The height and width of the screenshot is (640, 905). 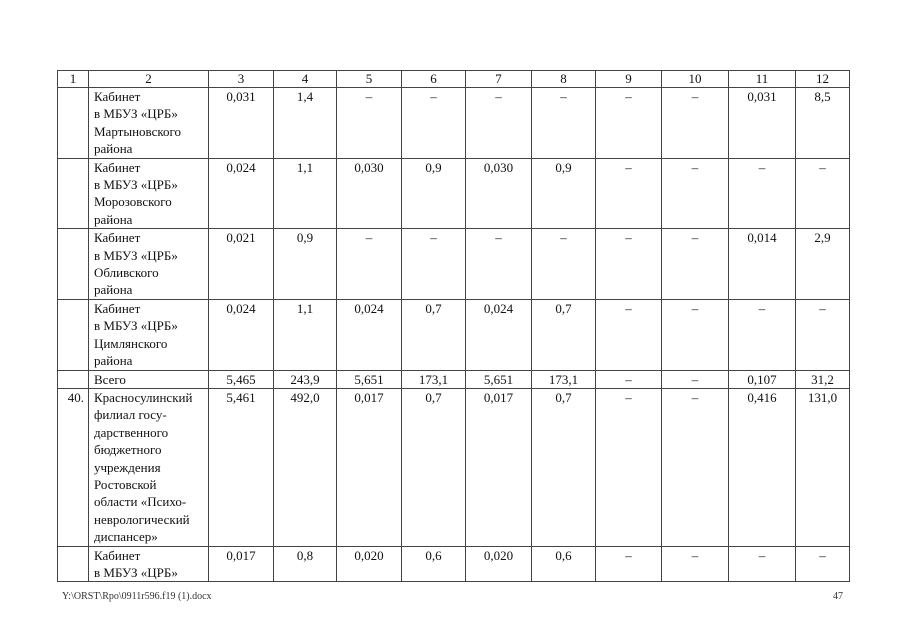 I want to click on column-header: 4, so click(x=305, y=79).